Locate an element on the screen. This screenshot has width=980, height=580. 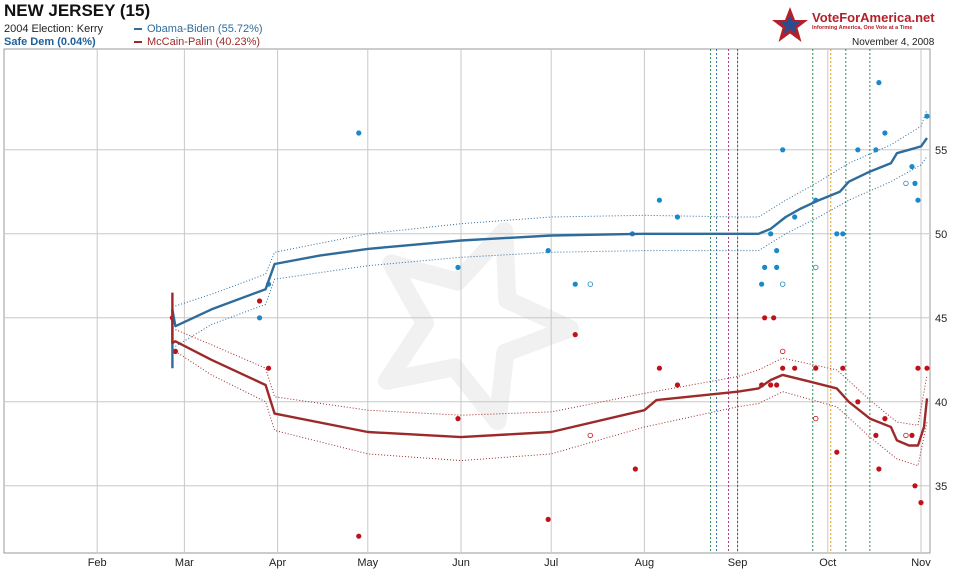
star-logo-icon is located at coordinates (790, 24).